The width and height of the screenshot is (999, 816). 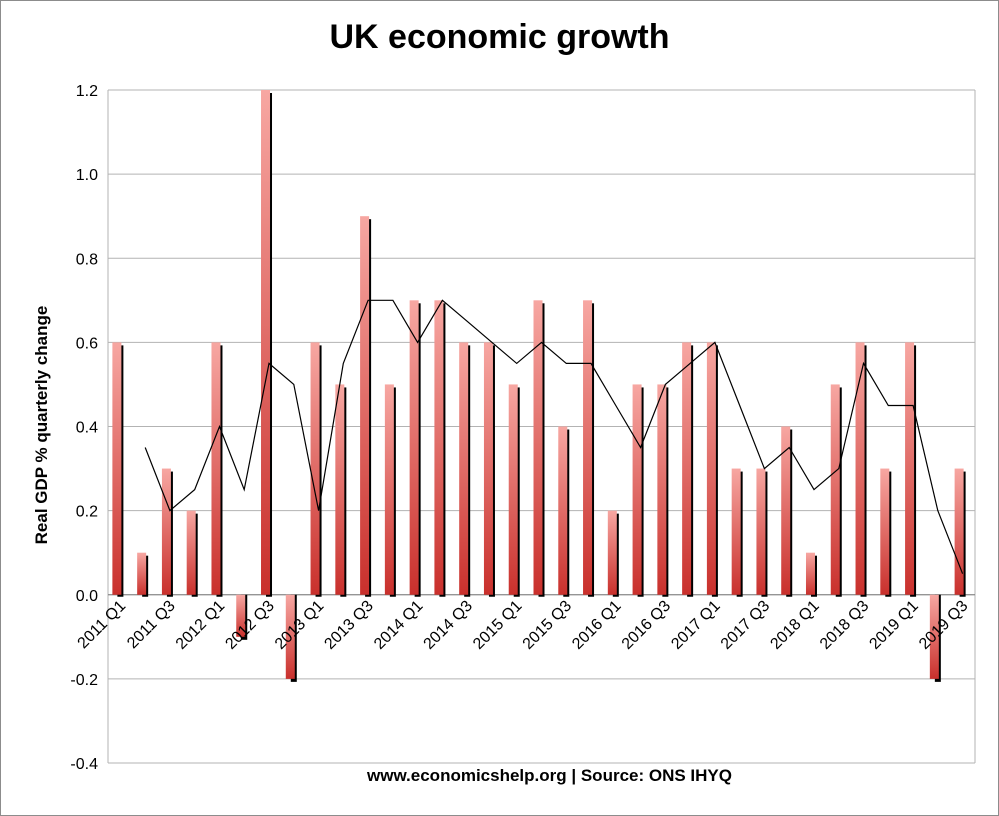 I want to click on x-tick-label: 2016 Q3, so click(x=646, y=624).